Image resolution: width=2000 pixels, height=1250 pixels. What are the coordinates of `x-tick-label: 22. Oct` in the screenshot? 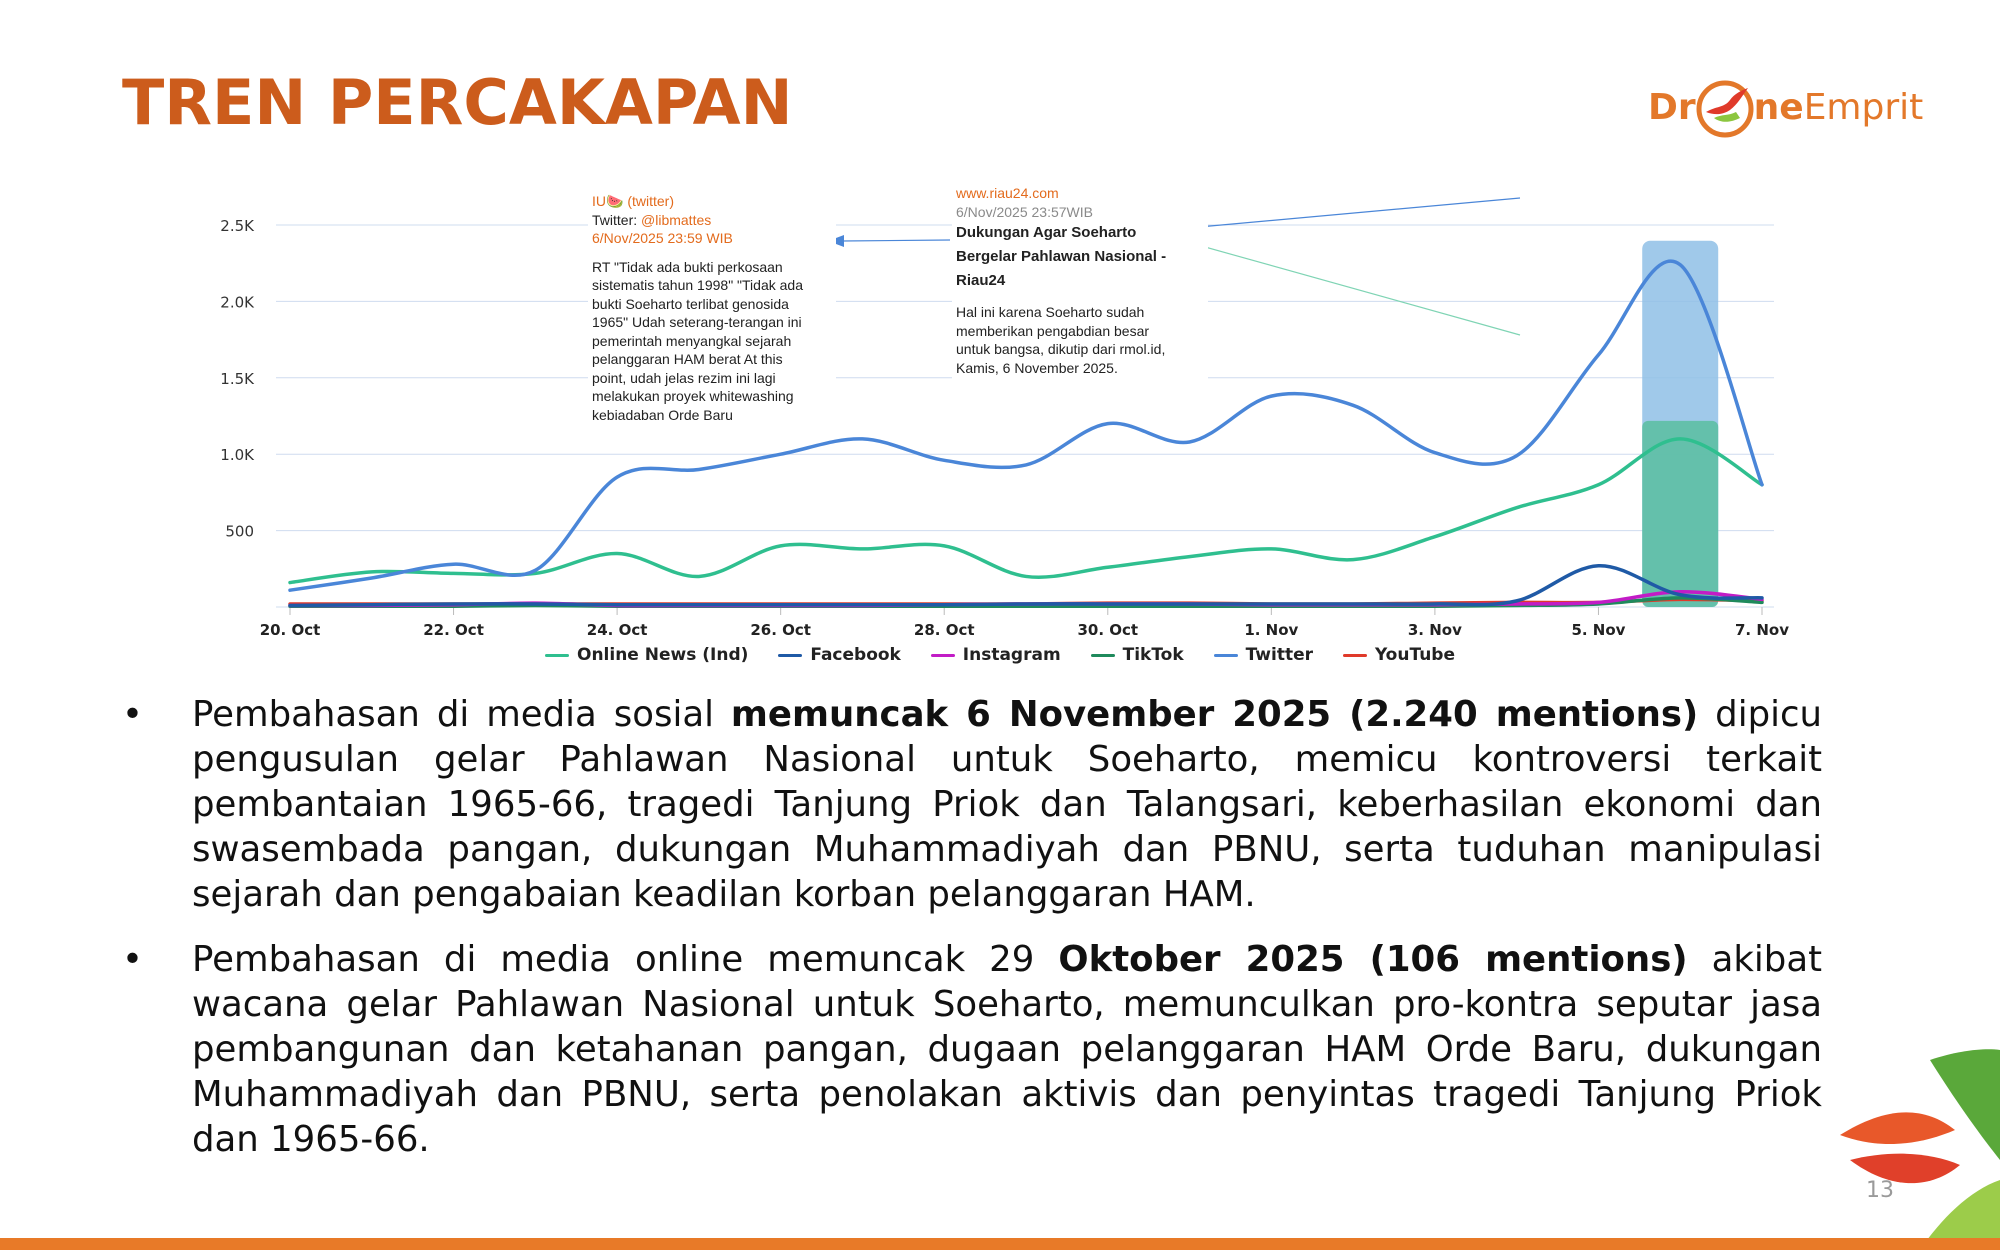 It's located at (453, 630).